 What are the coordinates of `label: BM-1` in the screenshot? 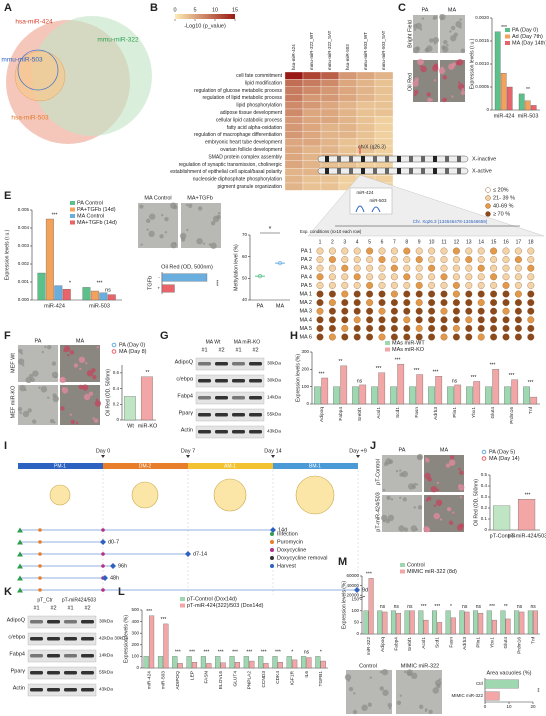 It's located at (315, 466).